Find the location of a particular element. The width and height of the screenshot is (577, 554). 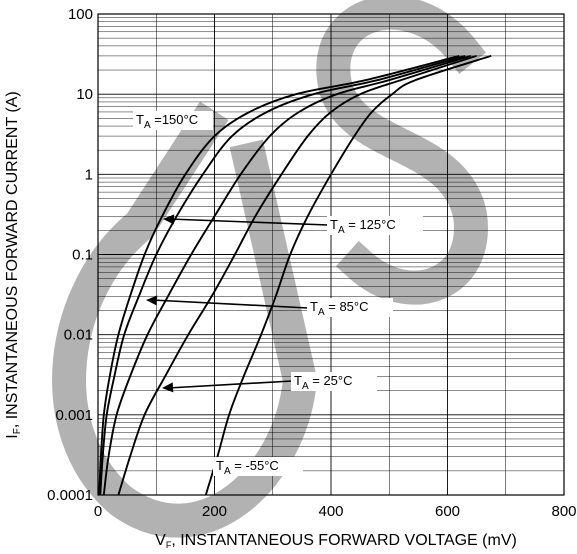

annotation-label-3: TA = 25°C is located at coordinates (323, 382).